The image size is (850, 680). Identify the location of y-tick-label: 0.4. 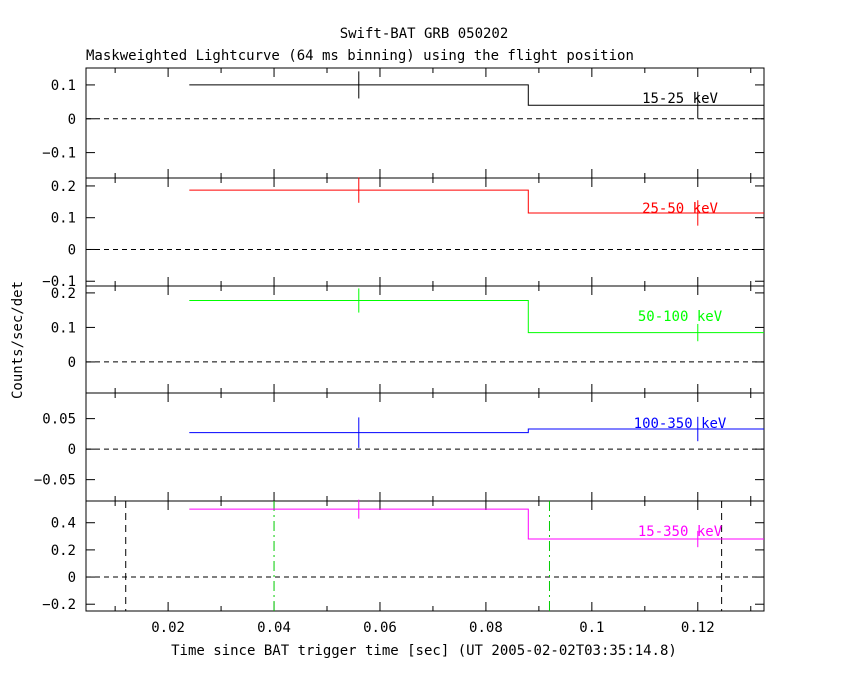
(63, 524).